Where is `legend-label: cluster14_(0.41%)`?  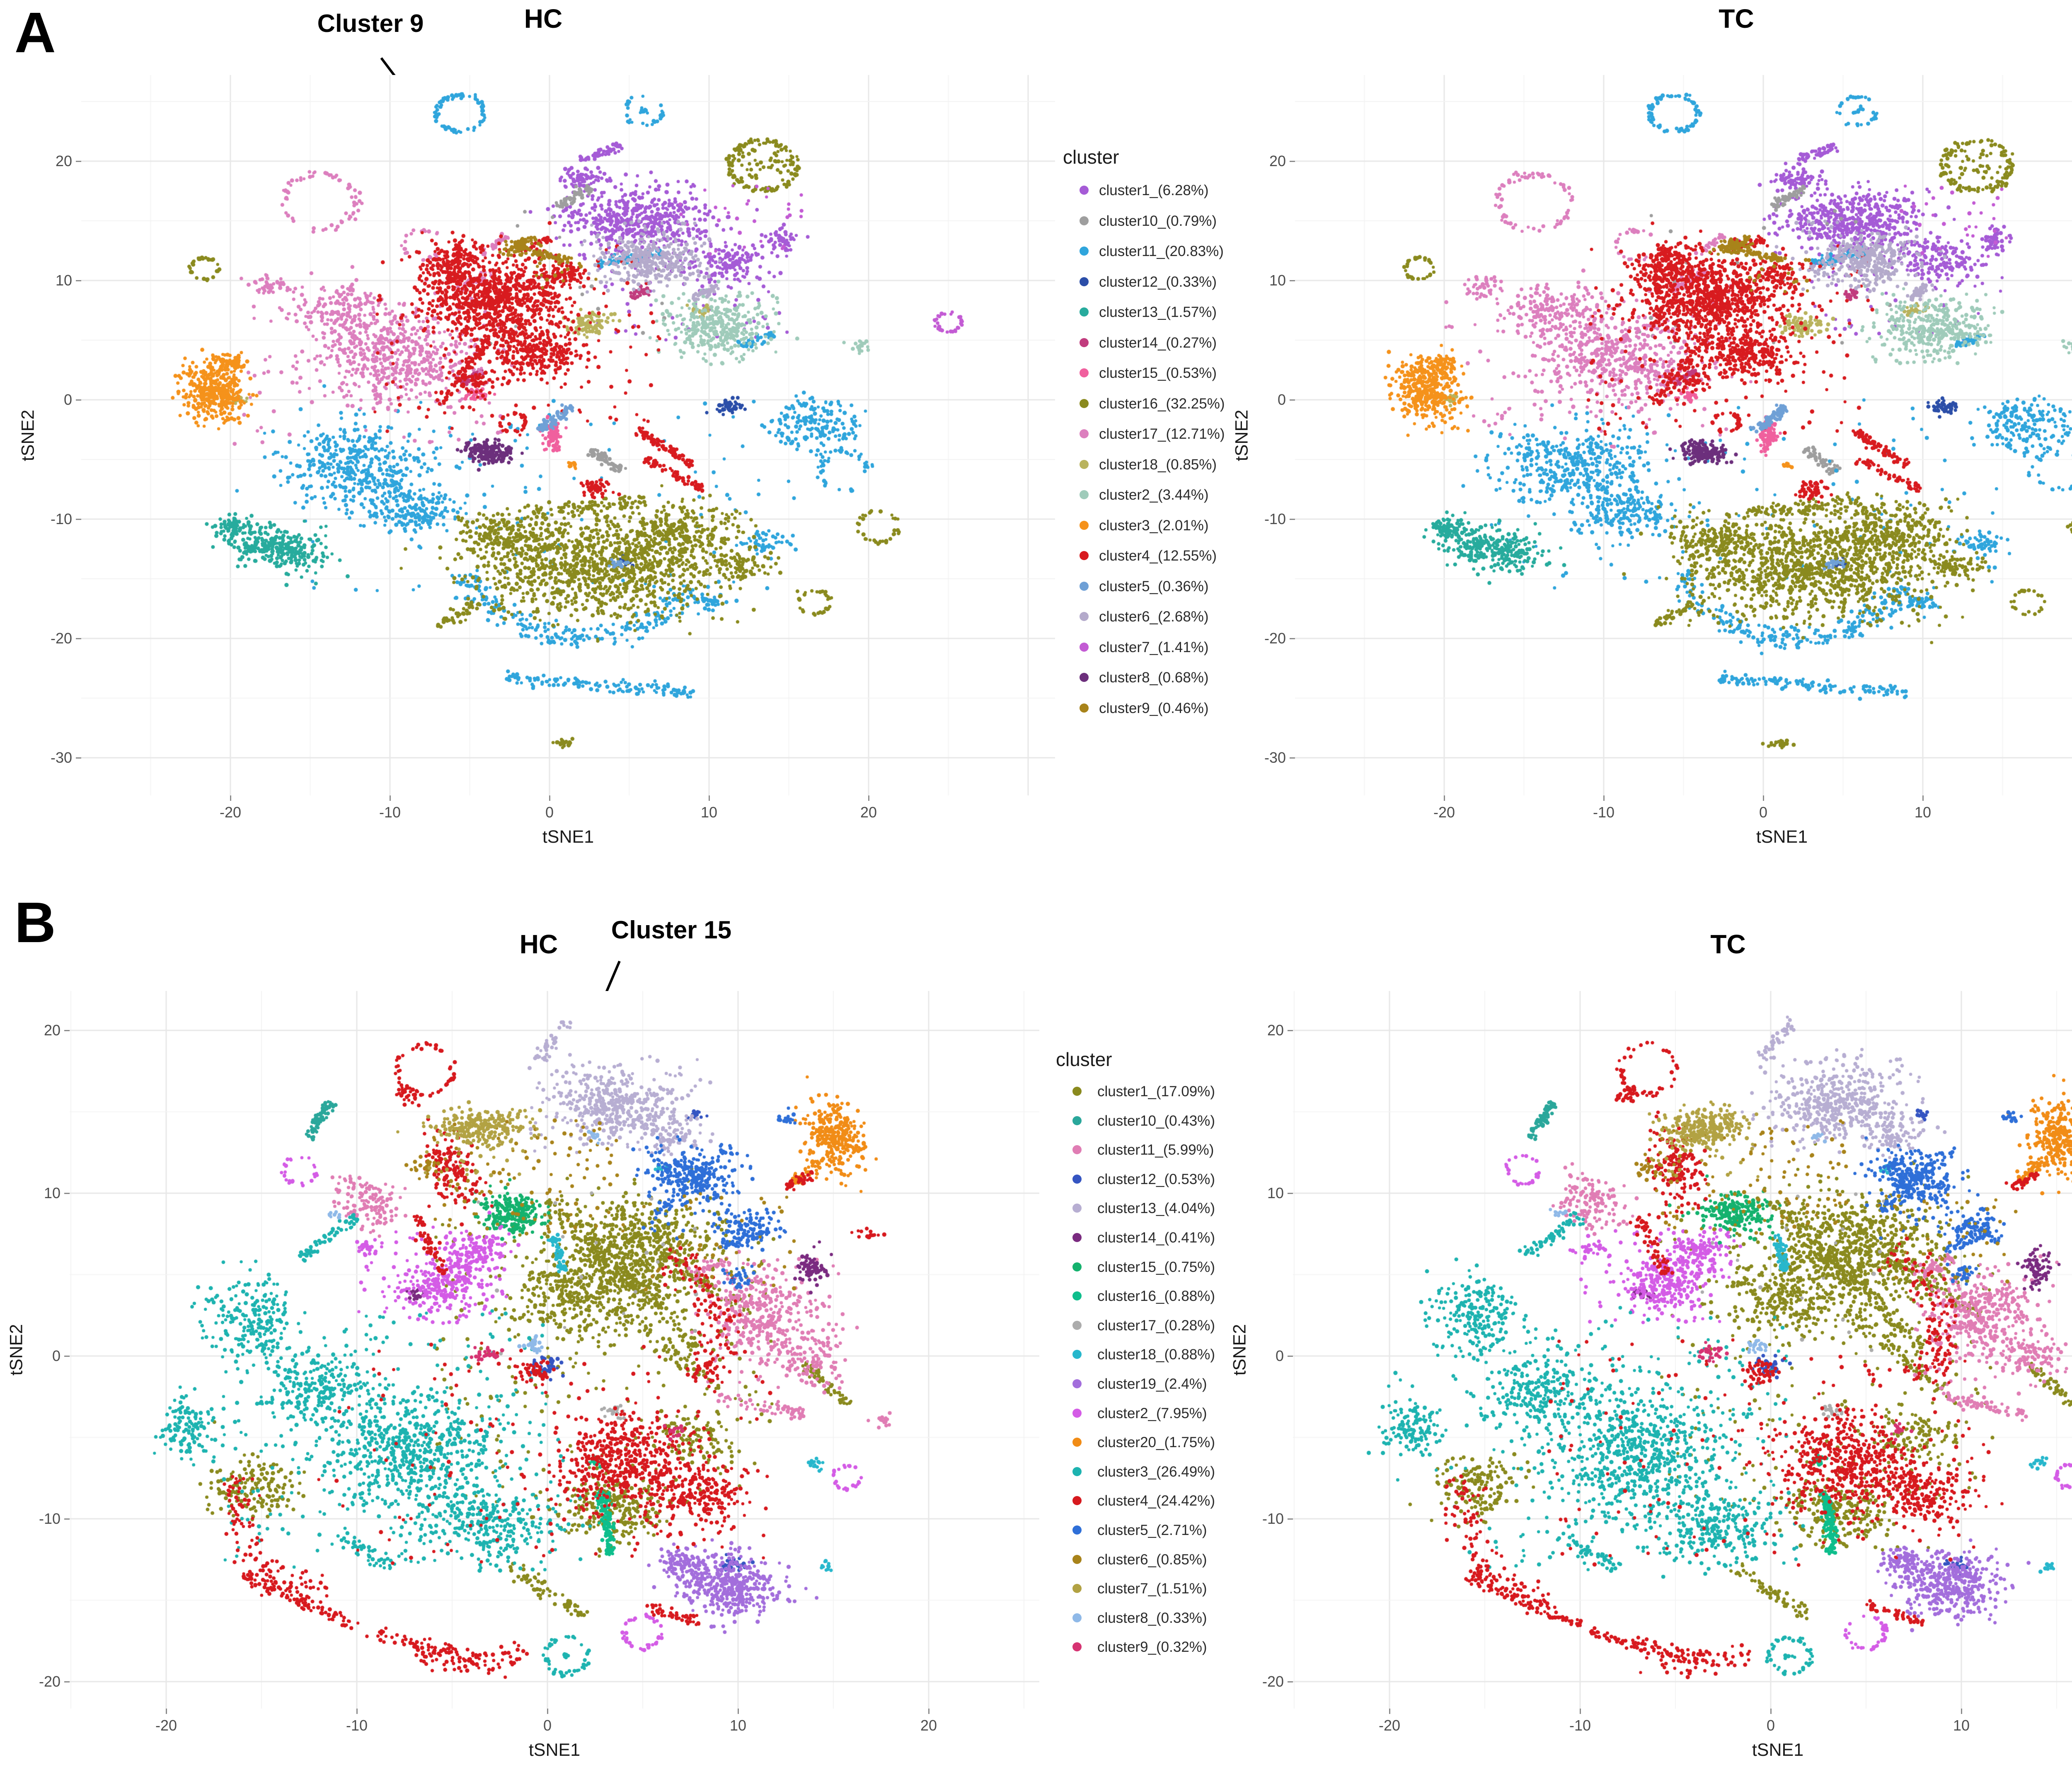
legend-label: cluster14_(0.41%) is located at coordinates (1156, 1238).